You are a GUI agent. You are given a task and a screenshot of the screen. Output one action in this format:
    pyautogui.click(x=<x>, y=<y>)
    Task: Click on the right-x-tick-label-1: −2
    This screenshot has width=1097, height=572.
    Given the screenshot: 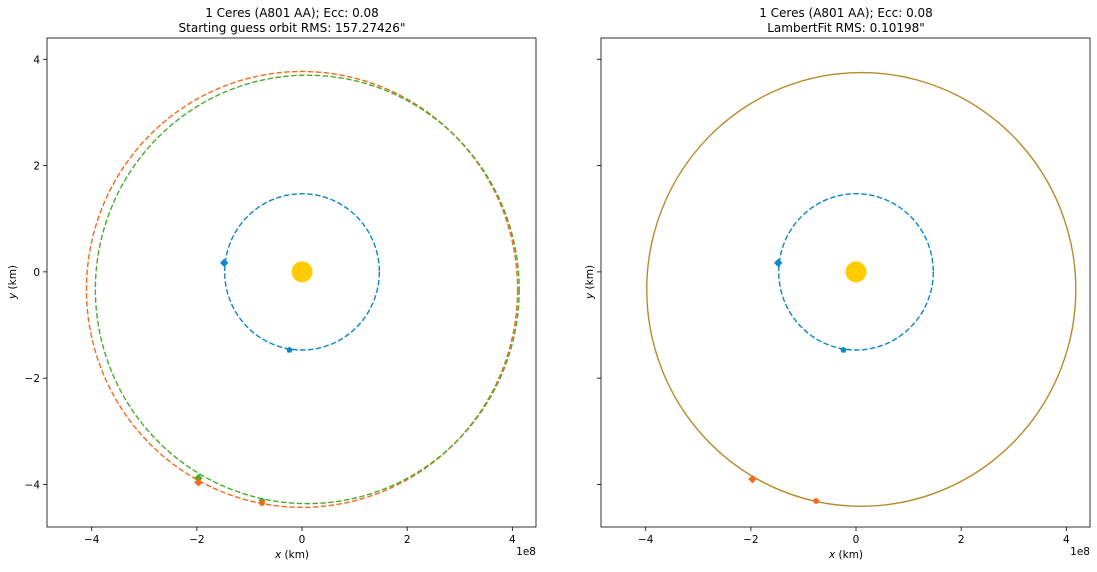 What is the action you would take?
    pyautogui.click(x=750, y=540)
    